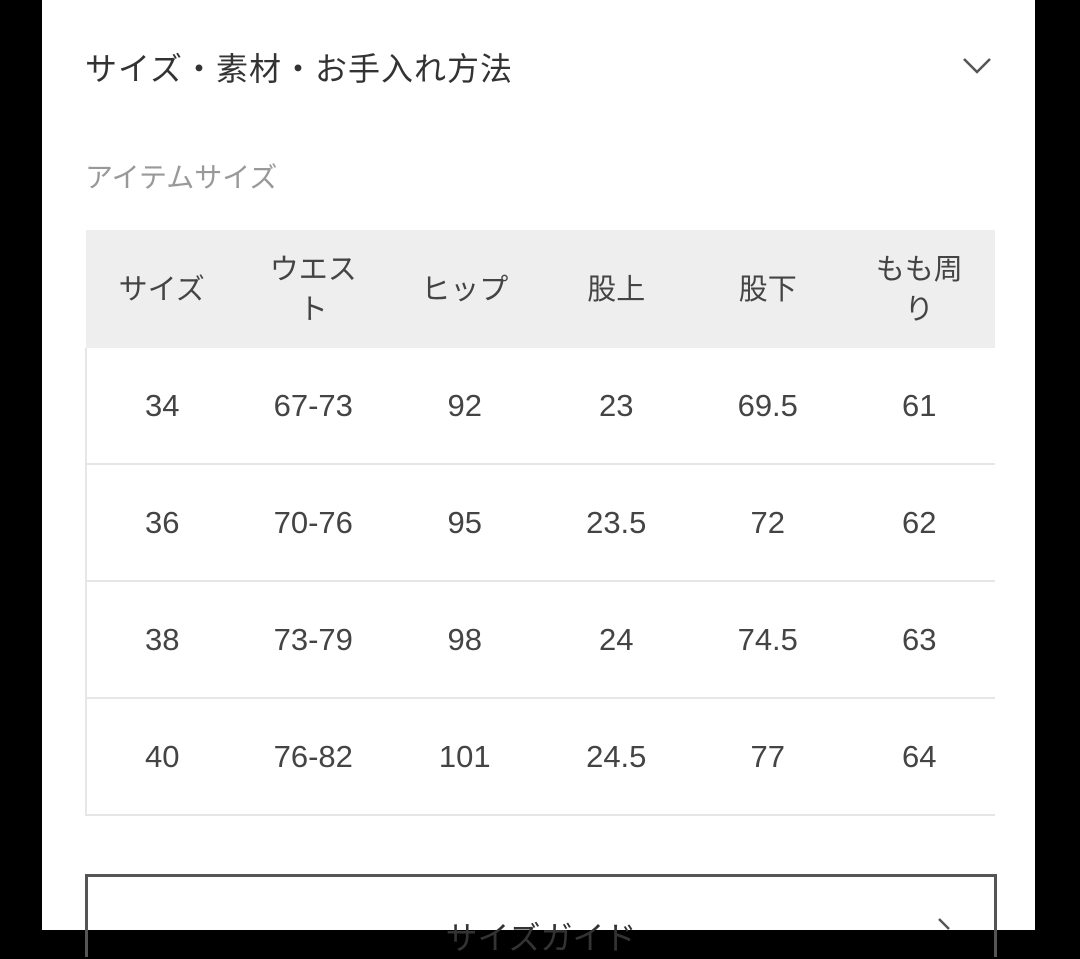  What do you see at coordinates (616, 640) in the screenshot?
I see `table-cell: 24` at bounding box center [616, 640].